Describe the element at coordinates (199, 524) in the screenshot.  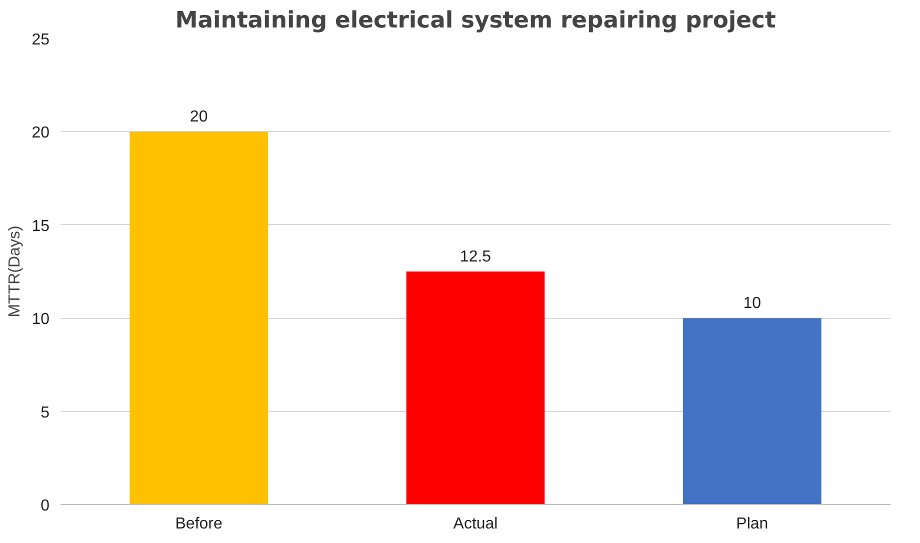
I see `x-tick-label: Before` at that location.